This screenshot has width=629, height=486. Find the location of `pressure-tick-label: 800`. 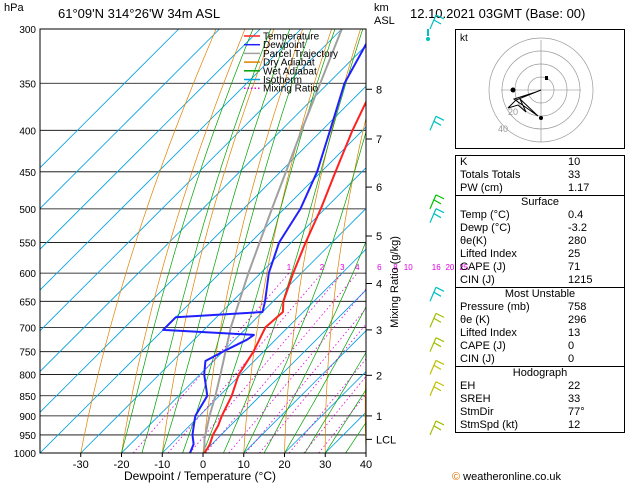

pressure-tick-label: 800 is located at coordinates (27, 375).